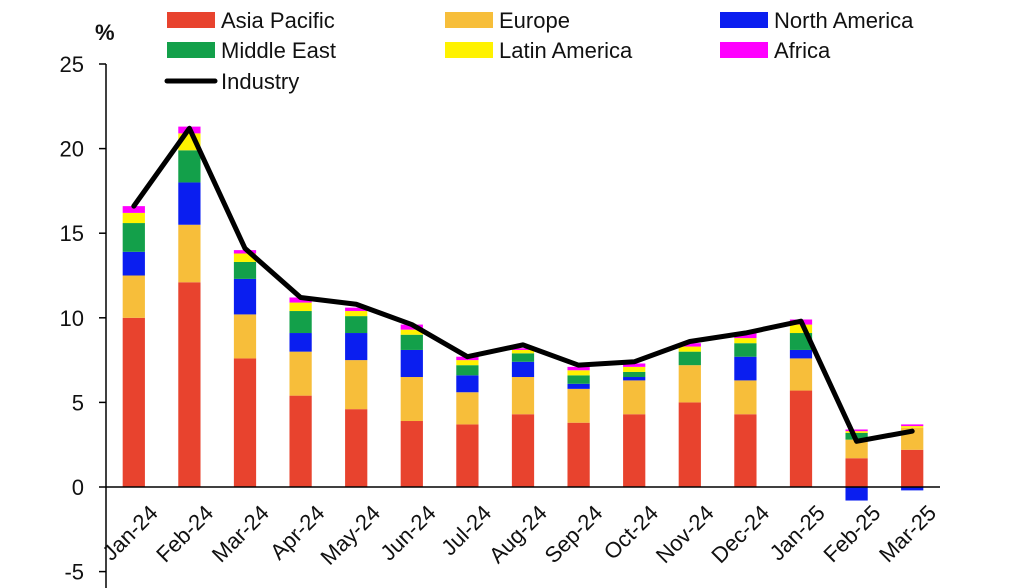  Describe the element at coordinates (78, 487) in the screenshot. I see `y-tick-label: 0` at that location.